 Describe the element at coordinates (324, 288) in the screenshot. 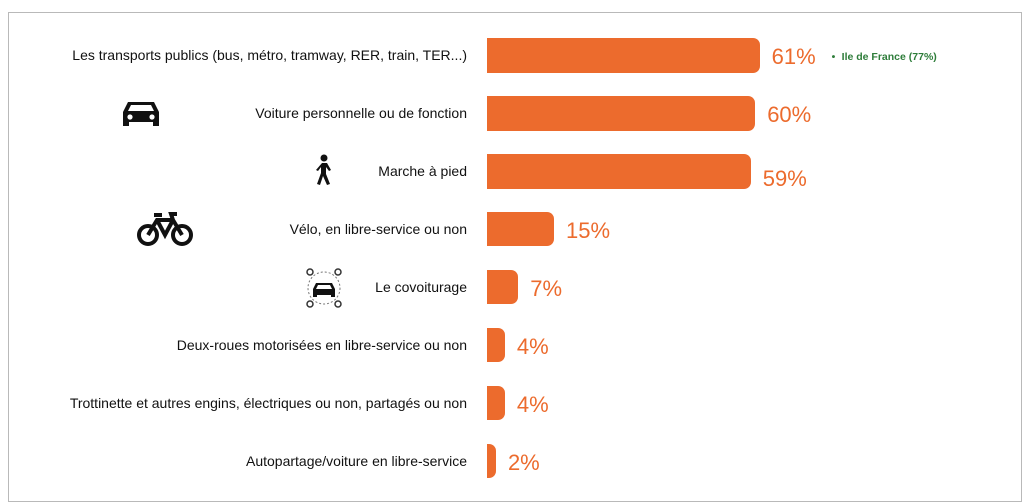

I see `carpool-icon` at that location.